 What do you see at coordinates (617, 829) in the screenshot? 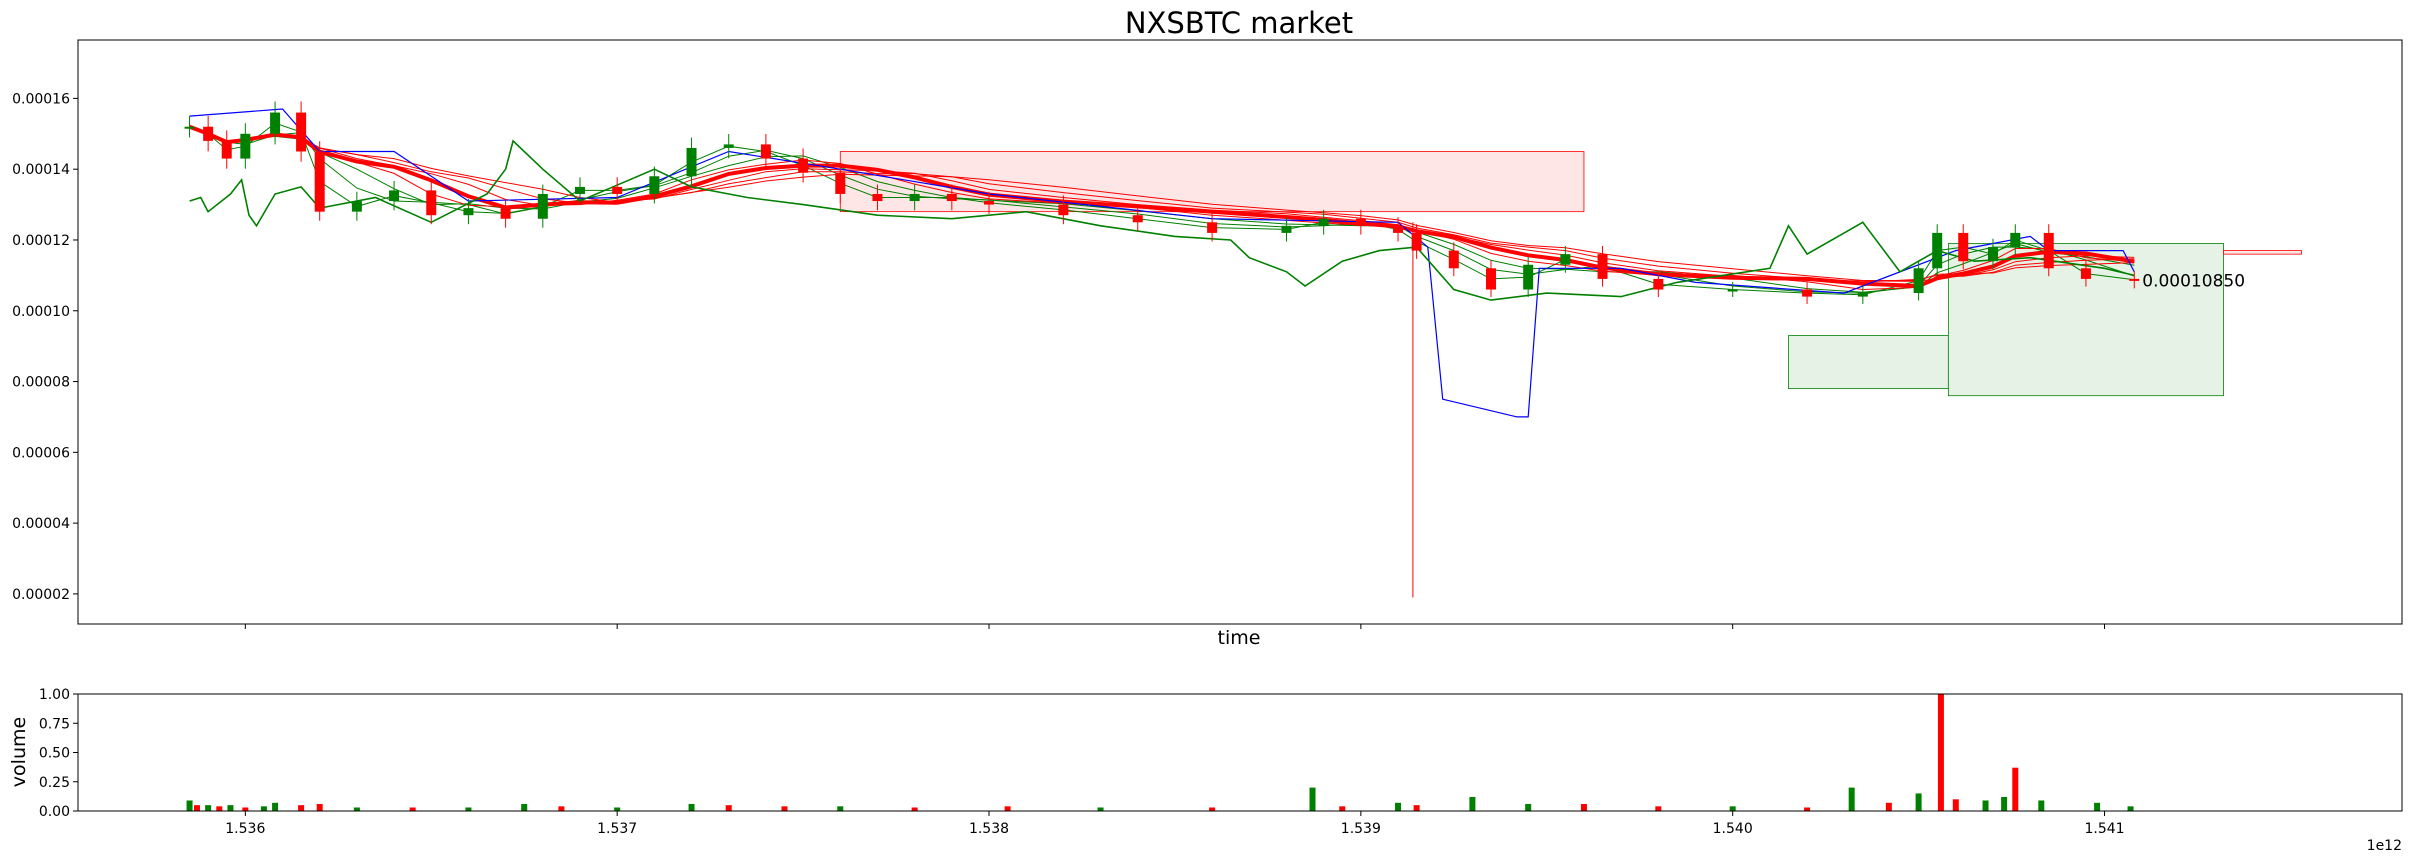
I see `vol-x-tick-label: 1.537` at bounding box center [617, 829].